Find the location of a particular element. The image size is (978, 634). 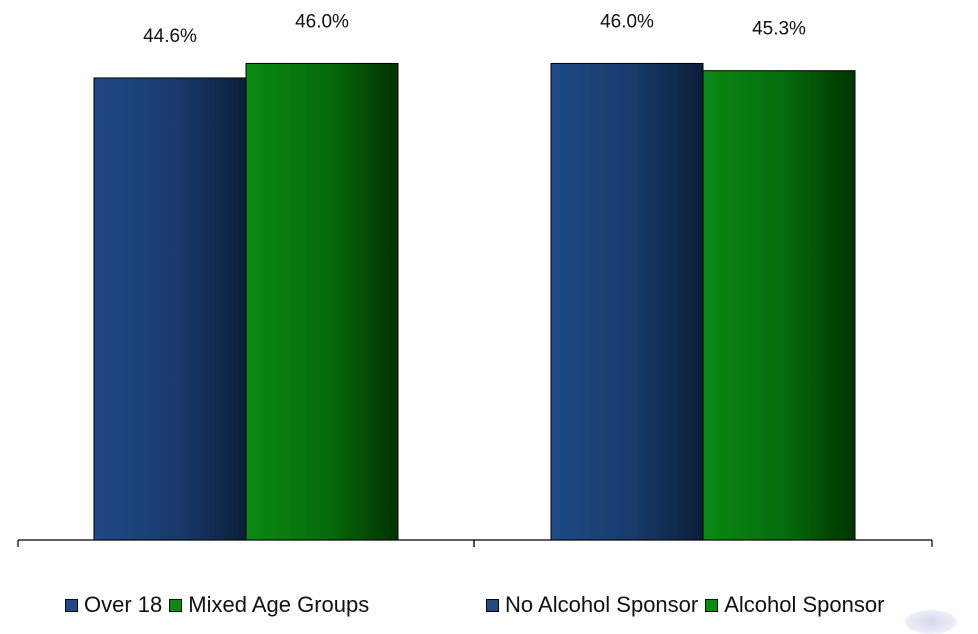

data-label: 44.6% is located at coordinates (170, 36).